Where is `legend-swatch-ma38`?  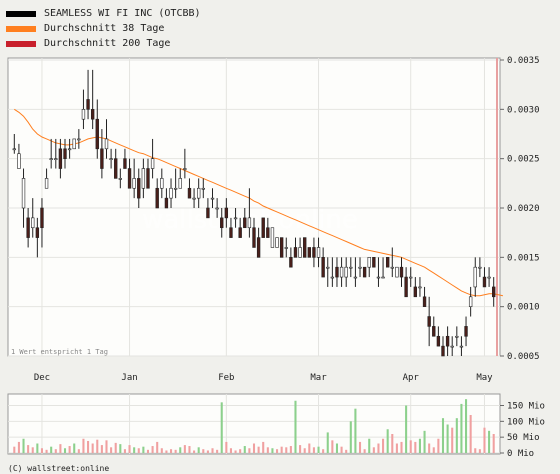
legend-swatch-ma38 is located at coordinates (21, 28).